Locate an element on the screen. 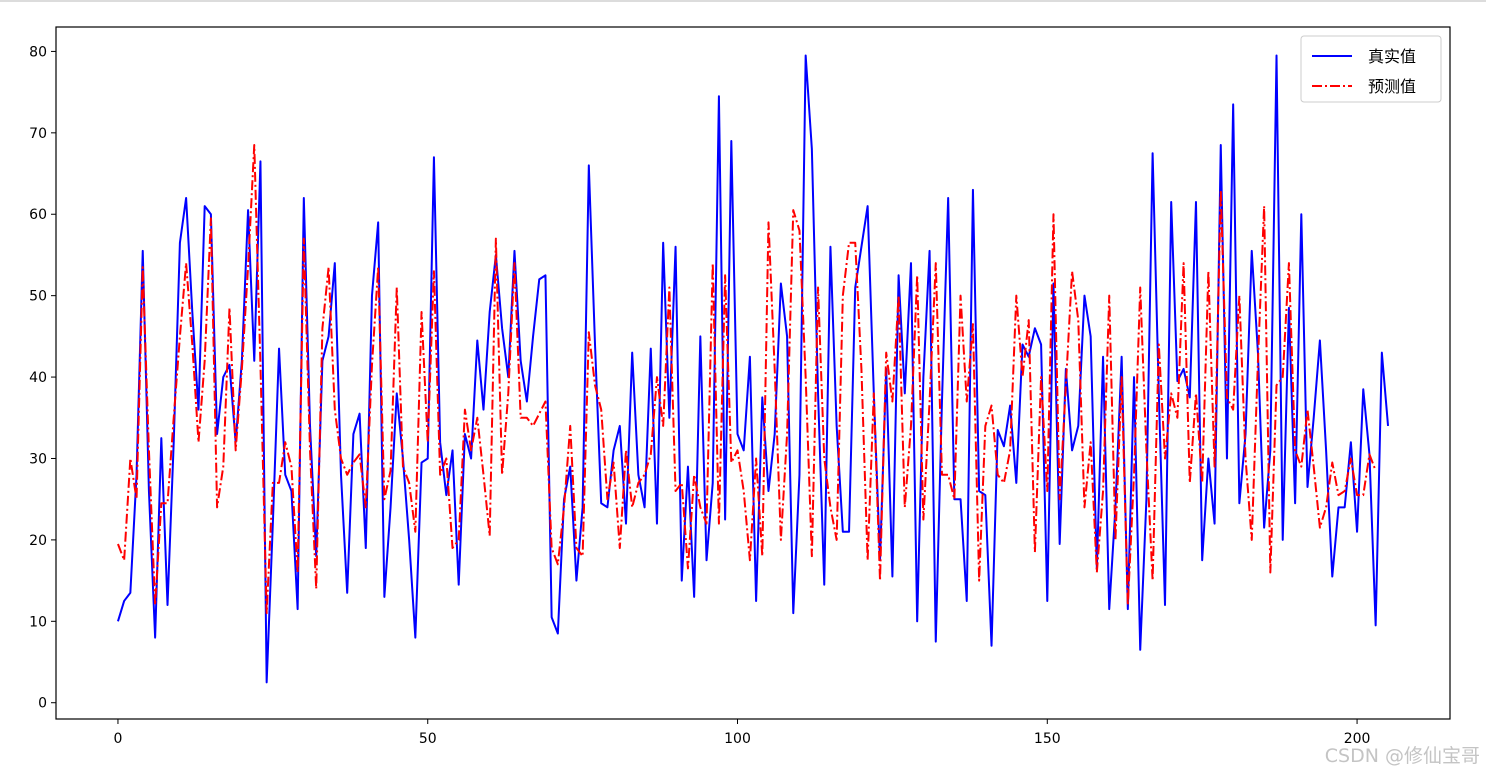 The image size is (1486, 778). x-tick-label: 0 is located at coordinates (117, 739).